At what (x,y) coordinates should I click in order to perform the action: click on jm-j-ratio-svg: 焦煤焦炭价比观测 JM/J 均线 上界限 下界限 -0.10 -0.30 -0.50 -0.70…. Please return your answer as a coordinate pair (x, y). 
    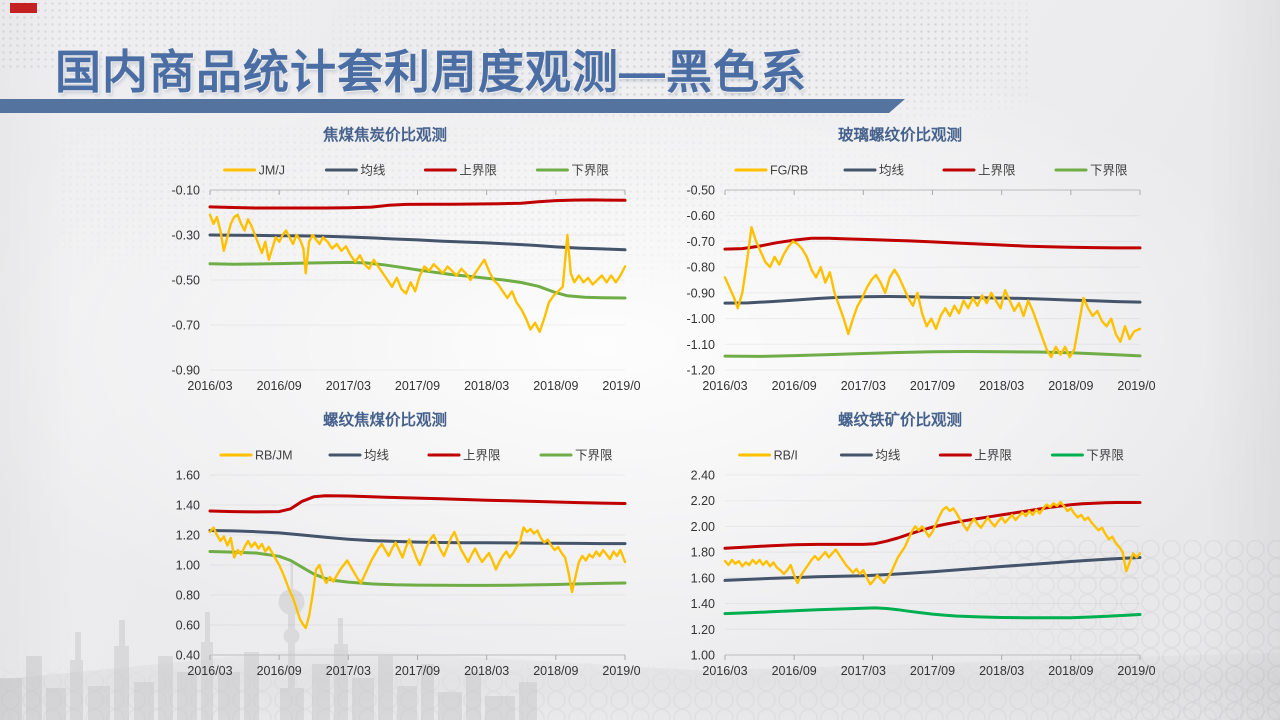
    Looking at the image, I should click on (406, 259).